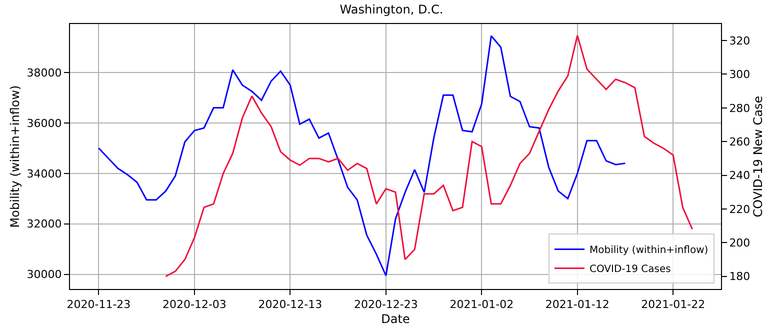 The width and height of the screenshot is (783, 336). I want to click on y2-tick-label: 240, so click(739, 175).